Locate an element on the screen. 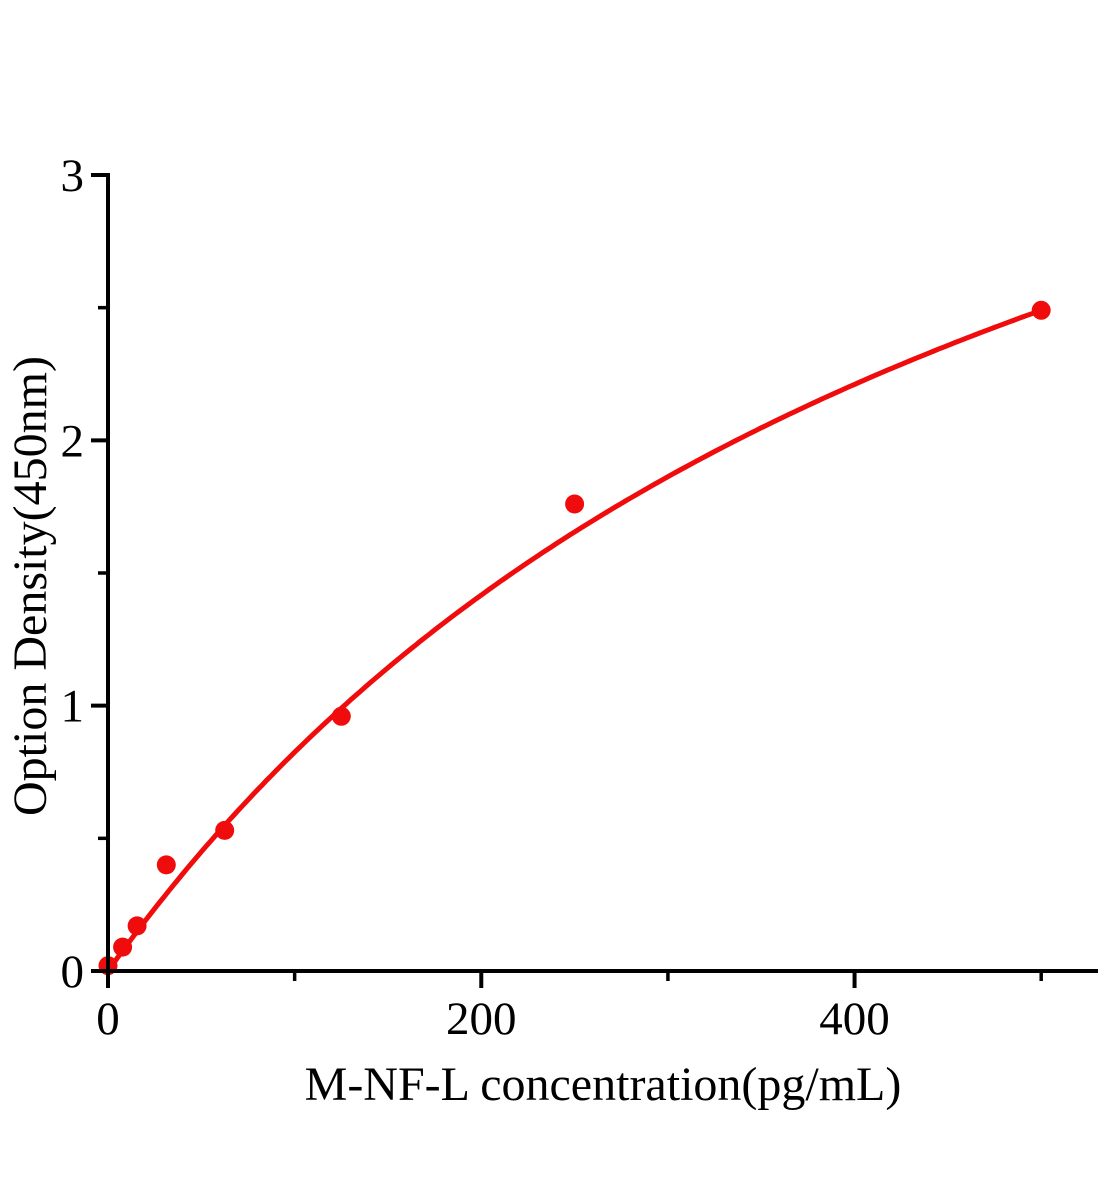  y-tick-label: 0 is located at coordinates (73, 972).